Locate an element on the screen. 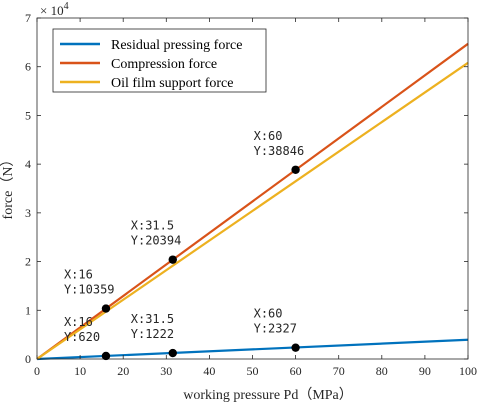 The width and height of the screenshot is (484, 405). legend-entry-1: Residual pressing force is located at coordinates (176, 45).